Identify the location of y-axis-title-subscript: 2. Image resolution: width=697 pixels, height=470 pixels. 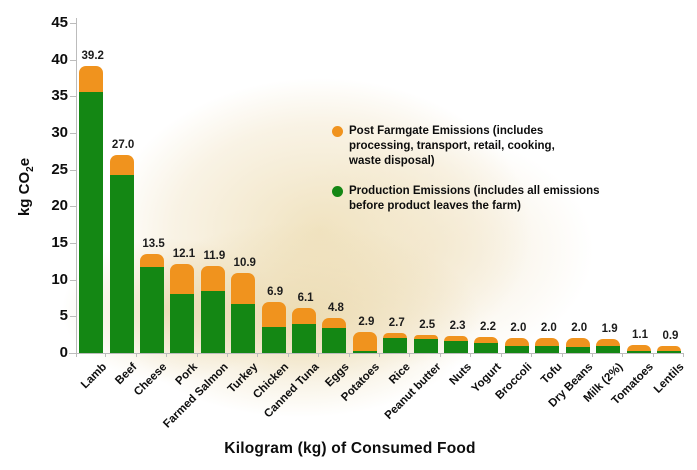
(30, 169).